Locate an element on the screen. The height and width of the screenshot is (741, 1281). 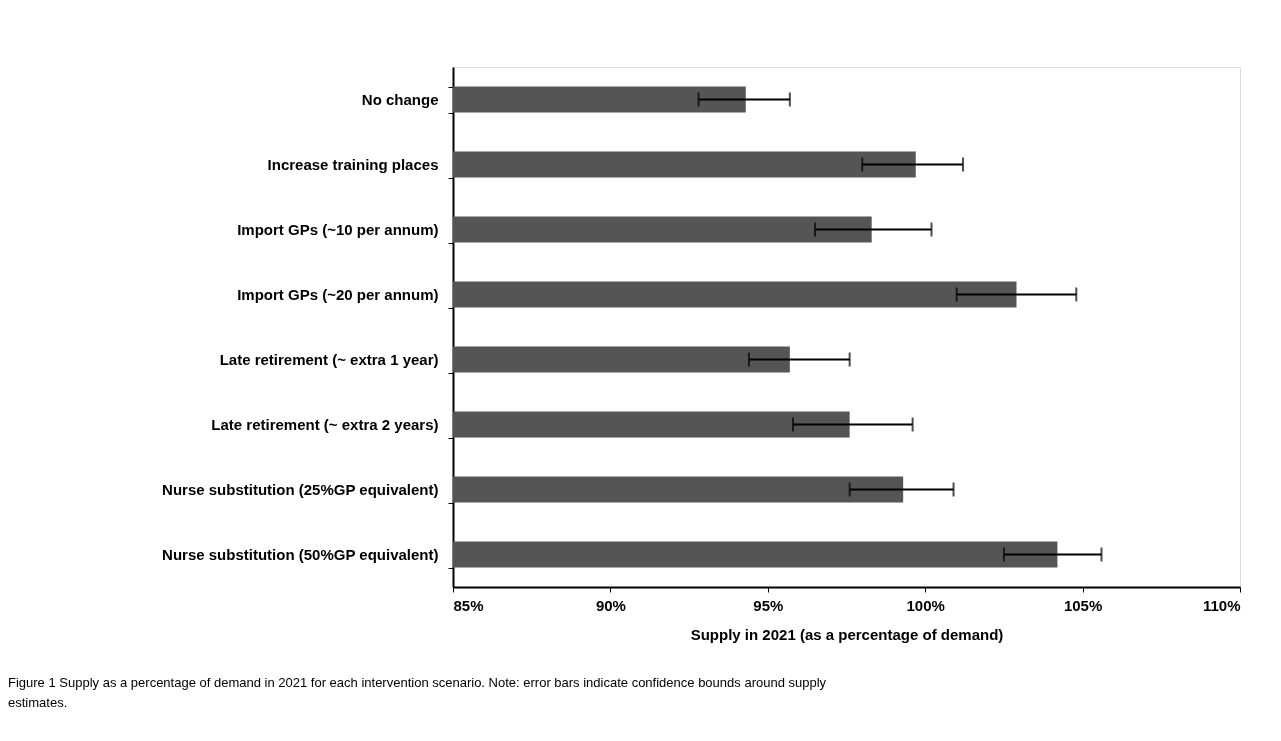
x-axis-title: Supply in 2021 (as a percentage of demand) is located at coordinates (847, 634).